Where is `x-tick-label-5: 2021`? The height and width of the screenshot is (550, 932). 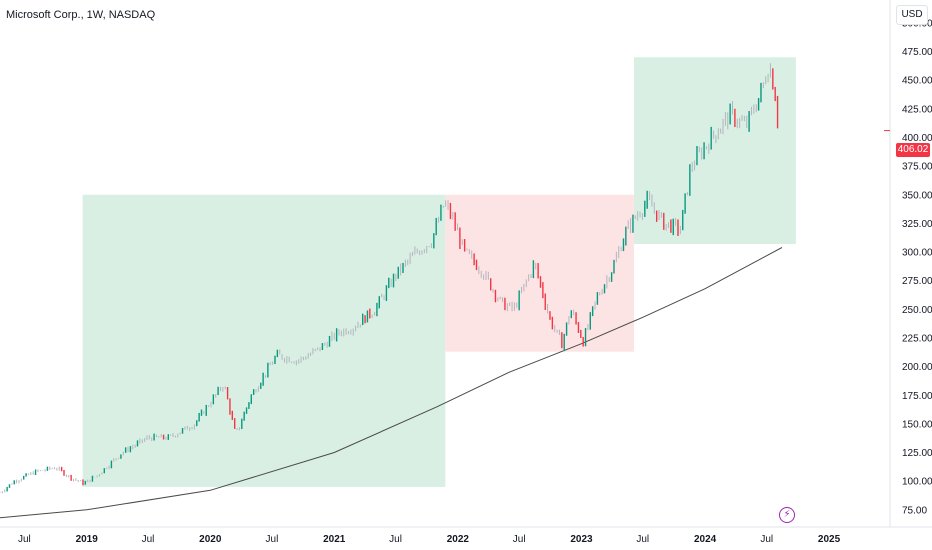 x-tick-label-5: 2021 is located at coordinates (334, 539).